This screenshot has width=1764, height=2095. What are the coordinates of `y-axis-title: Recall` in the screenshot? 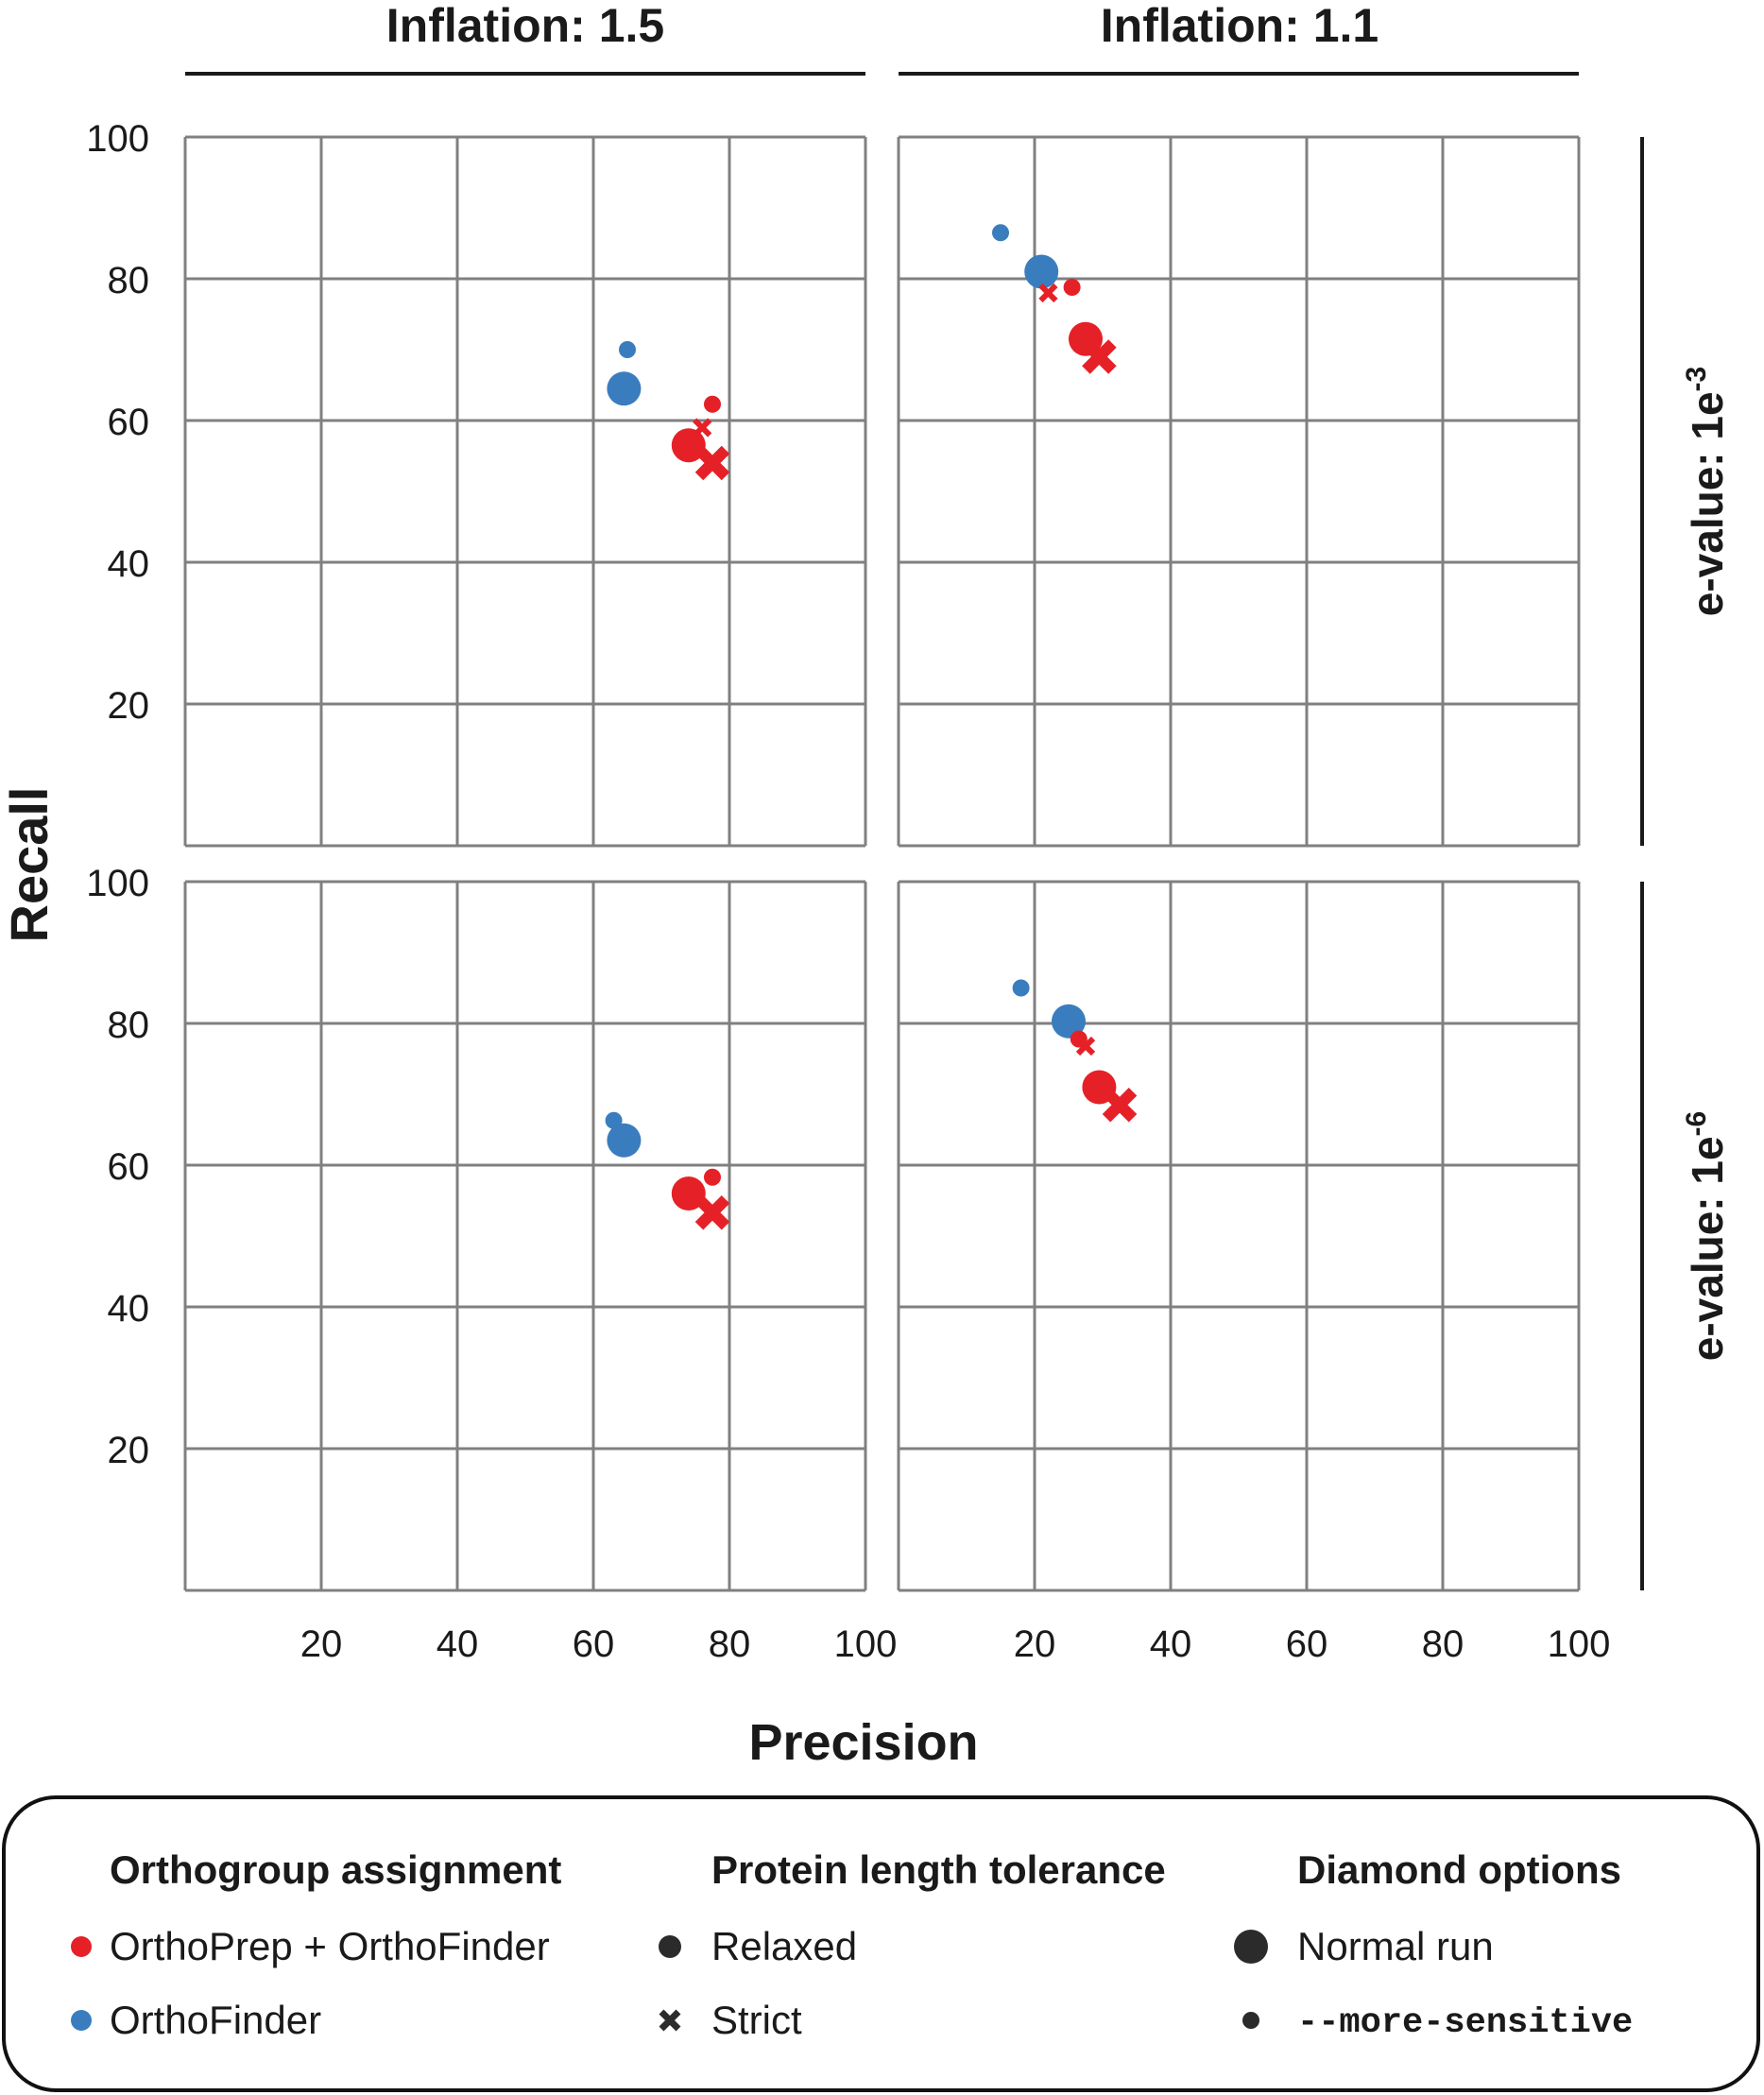 It's located at (29, 865).